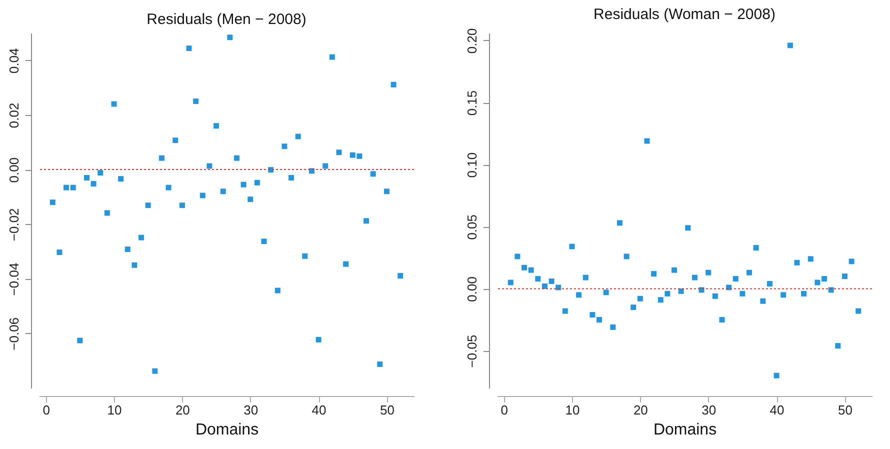  I want to click on y-tick-label: 0.20, so click(472, 41).